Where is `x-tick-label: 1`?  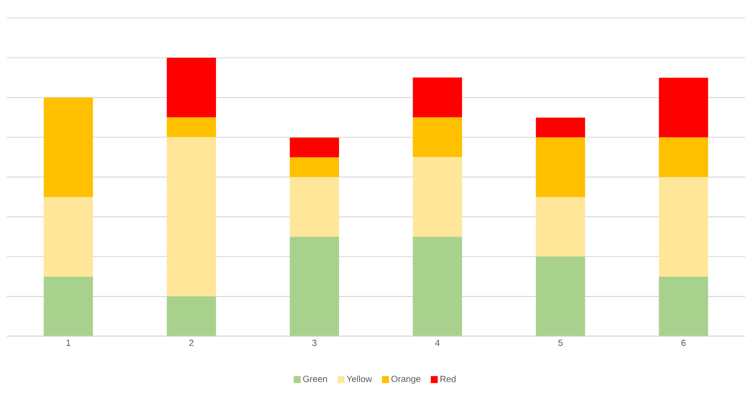
x-tick-label: 1 is located at coordinates (68, 343).